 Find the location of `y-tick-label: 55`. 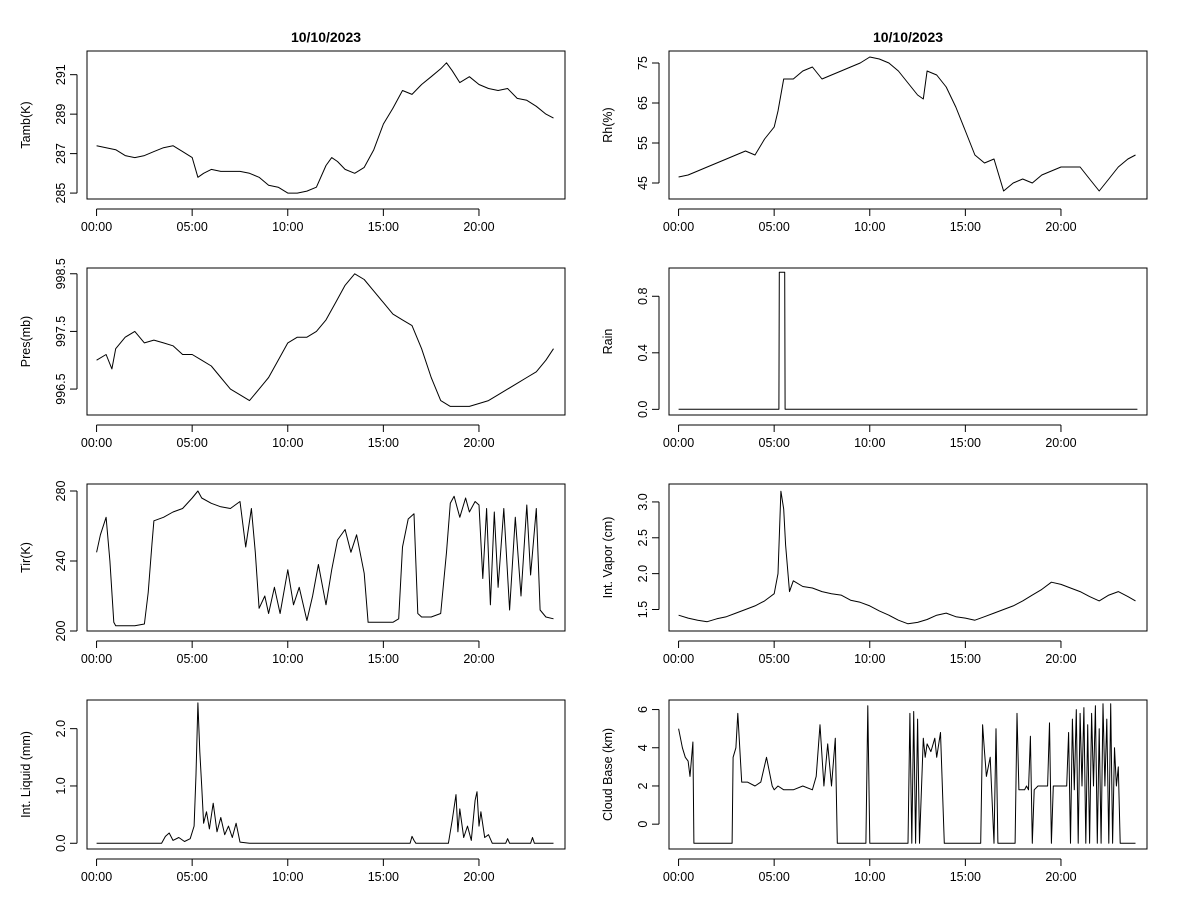

y-tick-label: 55 is located at coordinates (643, 143).